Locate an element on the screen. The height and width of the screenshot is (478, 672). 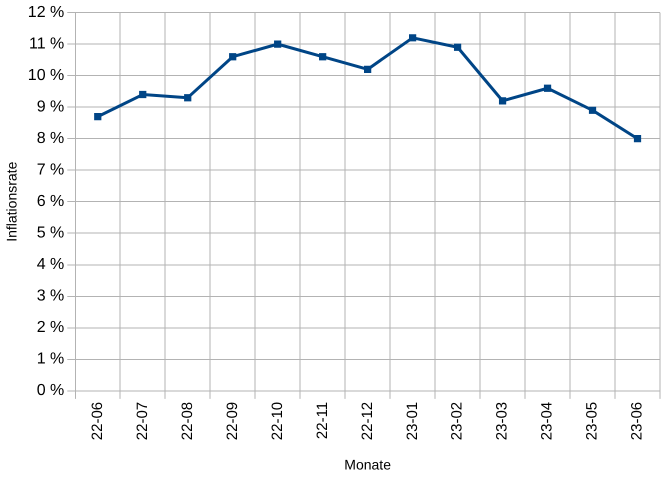
x-tick-label: 22-11 is located at coordinates (322, 421).